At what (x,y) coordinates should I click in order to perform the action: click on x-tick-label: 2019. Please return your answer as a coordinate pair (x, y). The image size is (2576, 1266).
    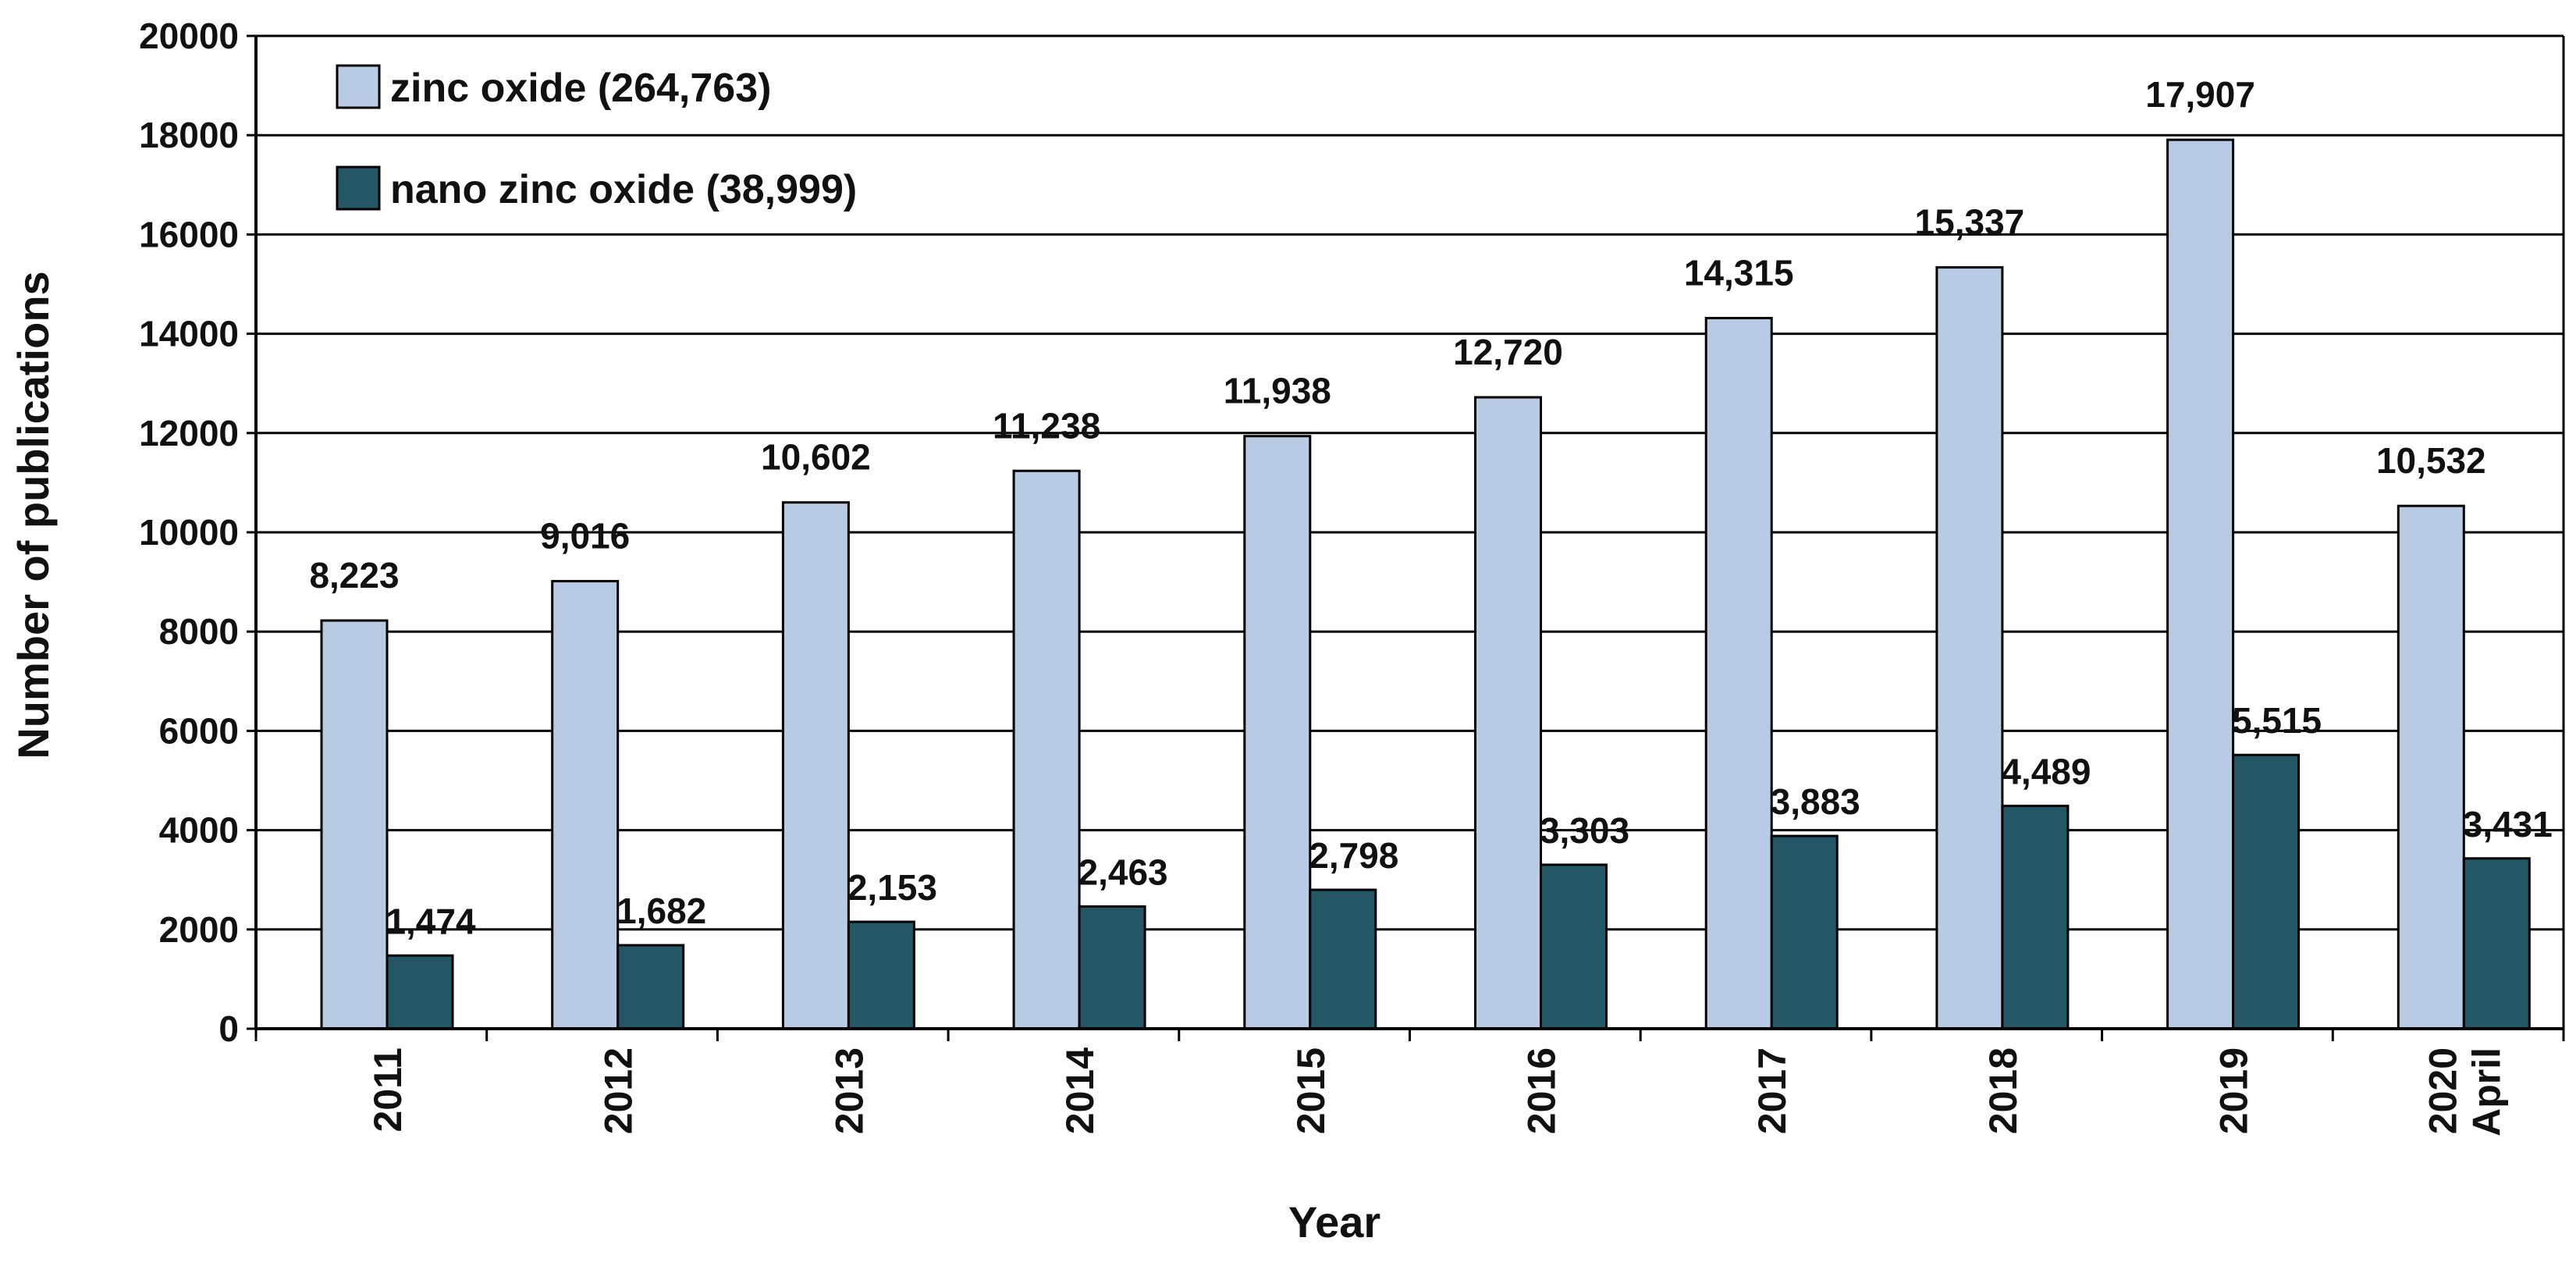
    Looking at the image, I should click on (2234, 1090).